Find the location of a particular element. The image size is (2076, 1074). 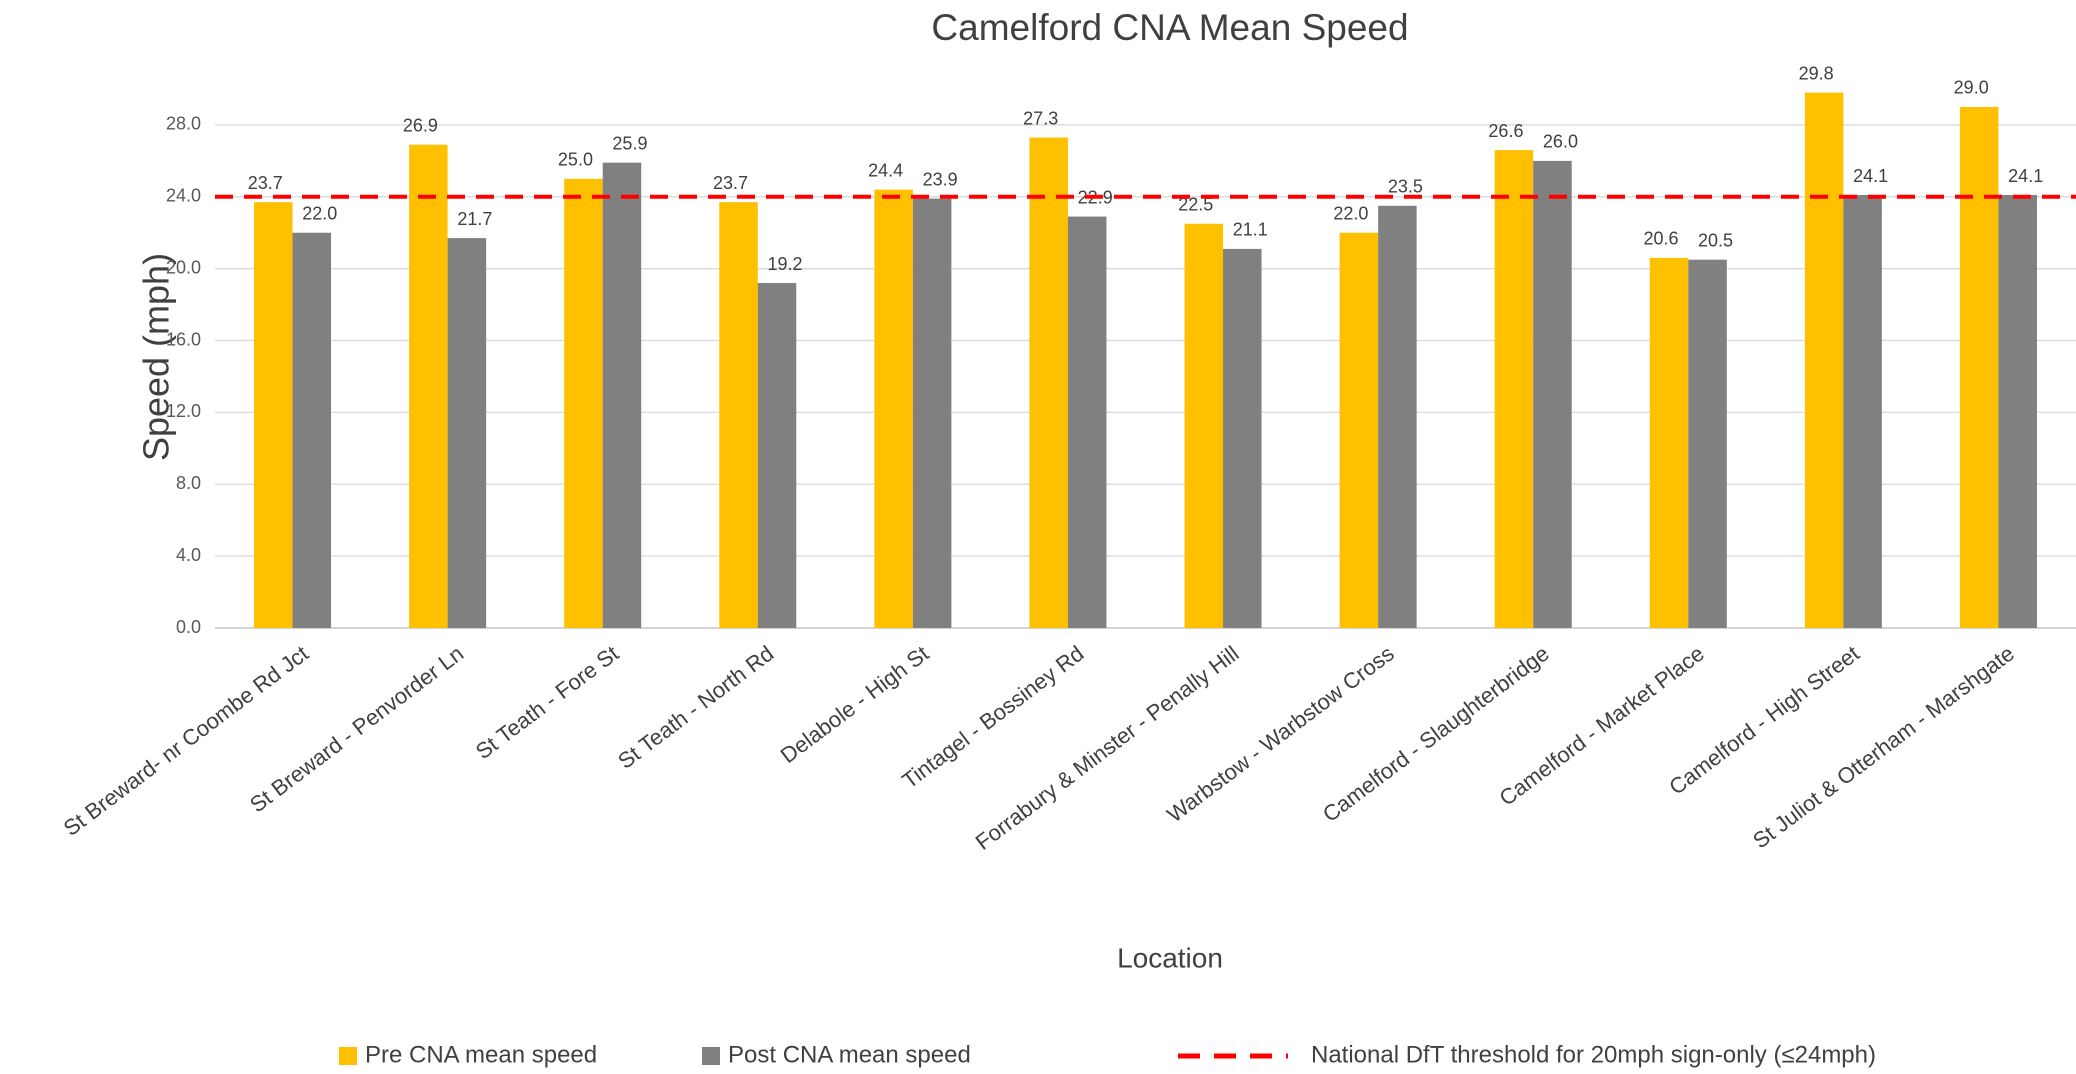

data-label: 26.9 is located at coordinates (420, 125).